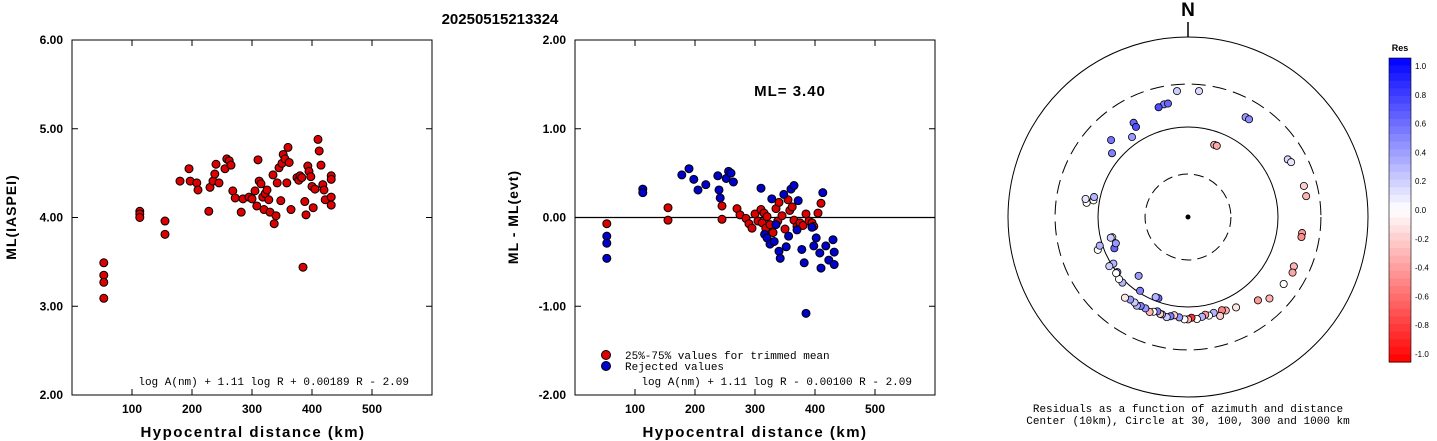  I want to click on legend-marker-trimmed, so click(606, 355).